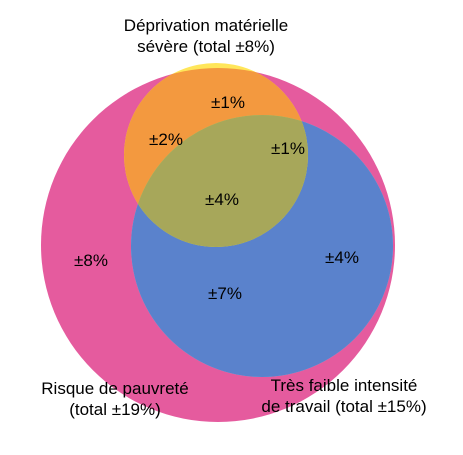 The image size is (463, 455). I want to click on region-work-only: ±4%, so click(342, 257).